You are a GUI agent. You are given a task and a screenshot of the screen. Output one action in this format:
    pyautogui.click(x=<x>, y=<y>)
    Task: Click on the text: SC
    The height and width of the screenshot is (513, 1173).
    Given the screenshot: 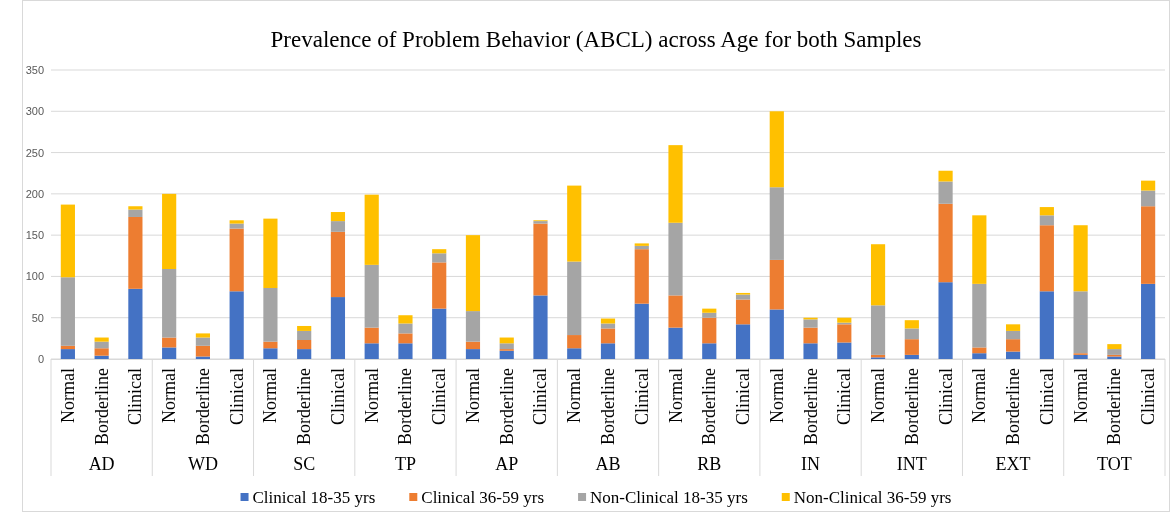 What is the action you would take?
    pyautogui.click(x=304, y=464)
    